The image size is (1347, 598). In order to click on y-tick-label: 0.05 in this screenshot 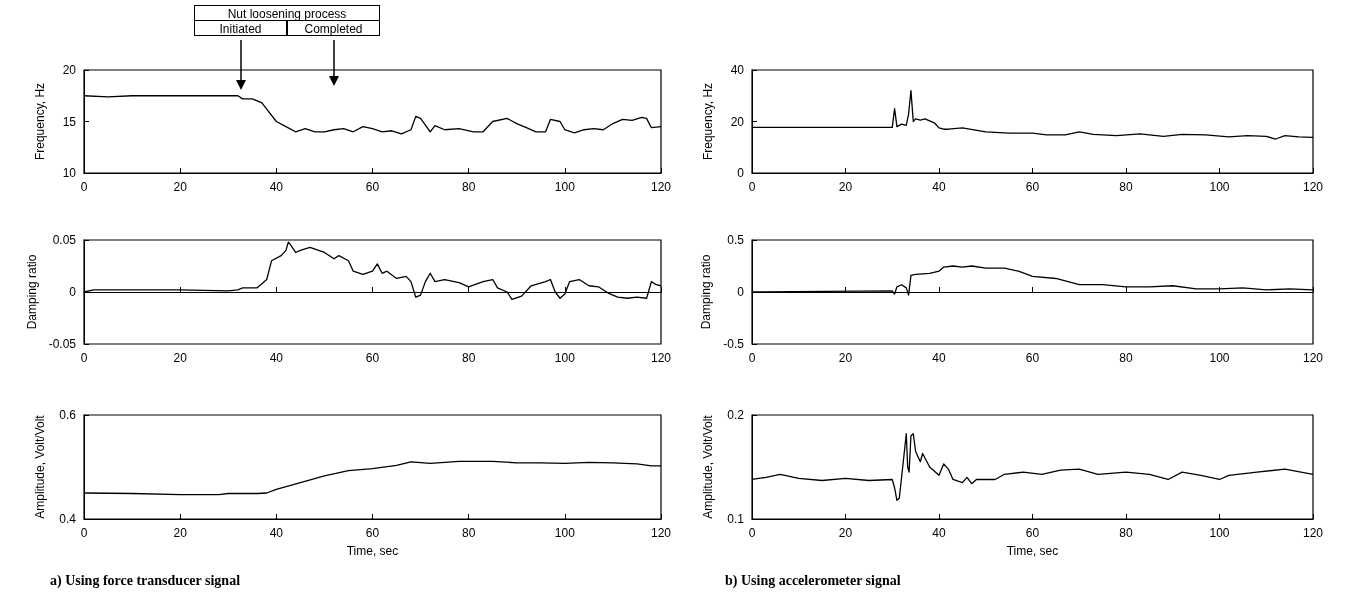, I will do `click(64, 240)`.